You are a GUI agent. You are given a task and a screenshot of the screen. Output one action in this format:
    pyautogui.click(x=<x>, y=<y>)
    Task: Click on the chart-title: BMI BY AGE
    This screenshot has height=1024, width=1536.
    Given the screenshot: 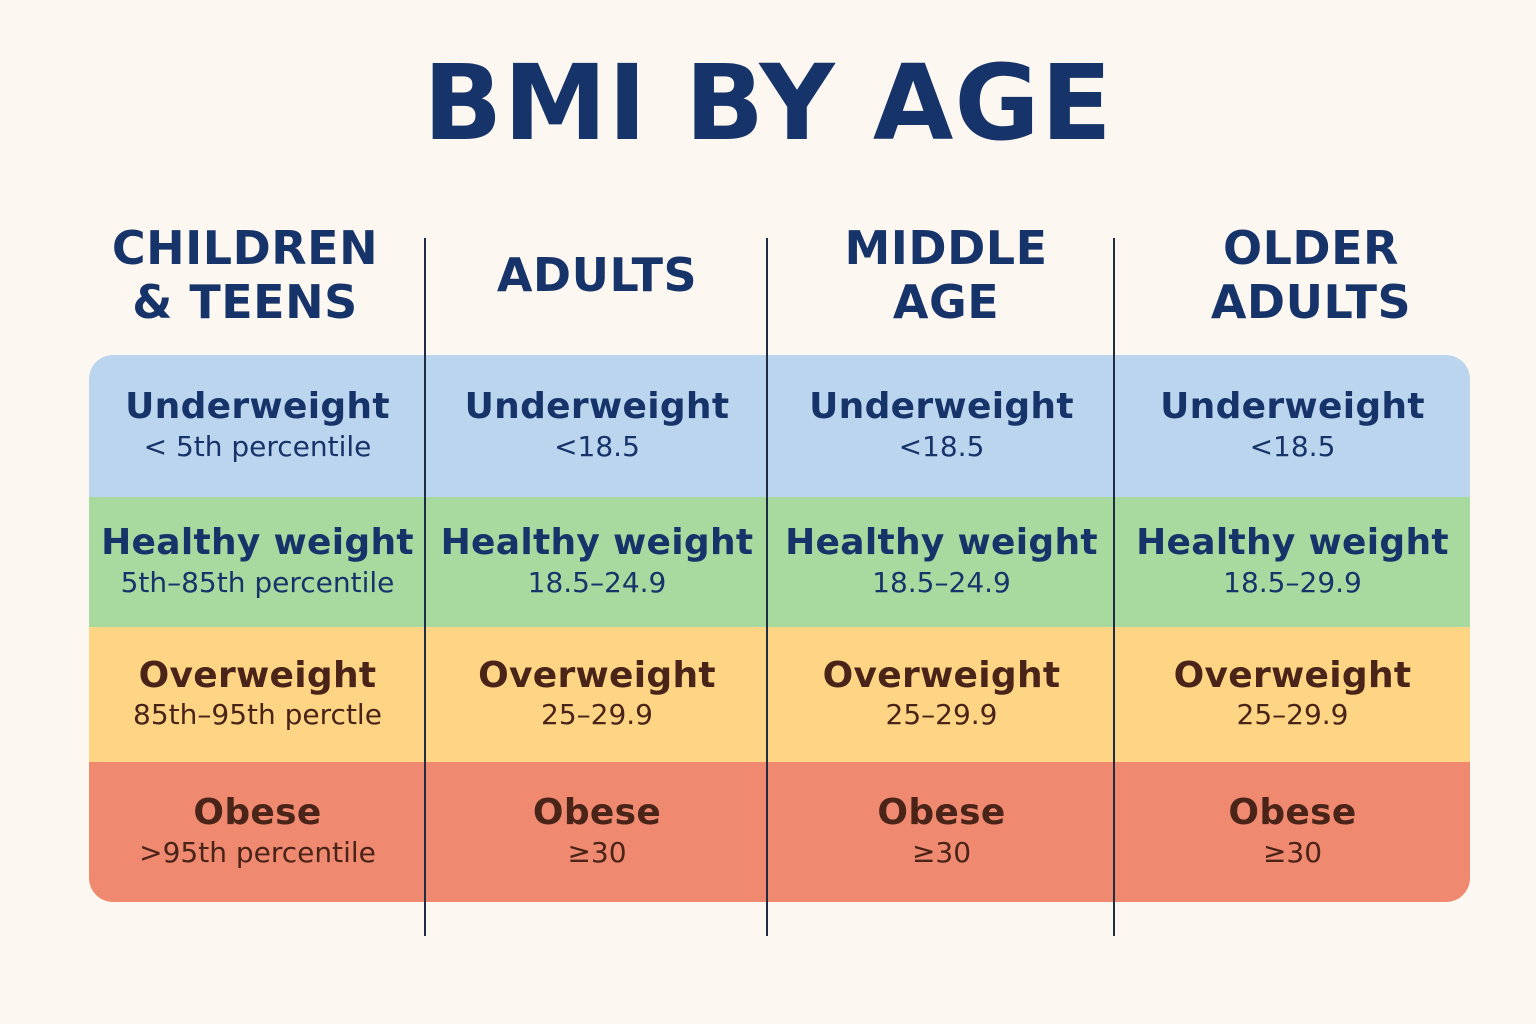 What is the action you would take?
    pyautogui.click(x=768, y=103)
    